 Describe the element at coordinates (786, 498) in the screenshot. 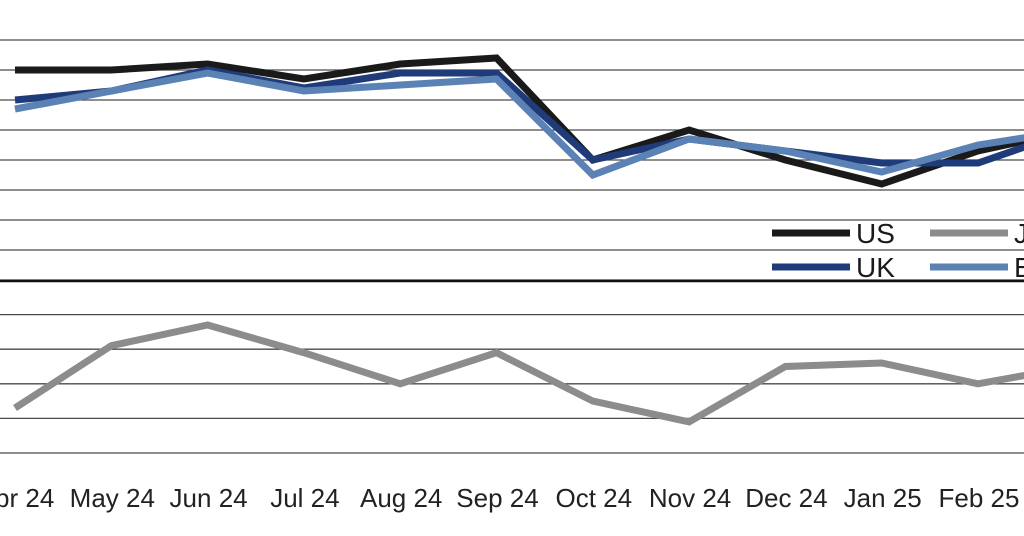

I see `x-tick-label: Dec 24` at that location.